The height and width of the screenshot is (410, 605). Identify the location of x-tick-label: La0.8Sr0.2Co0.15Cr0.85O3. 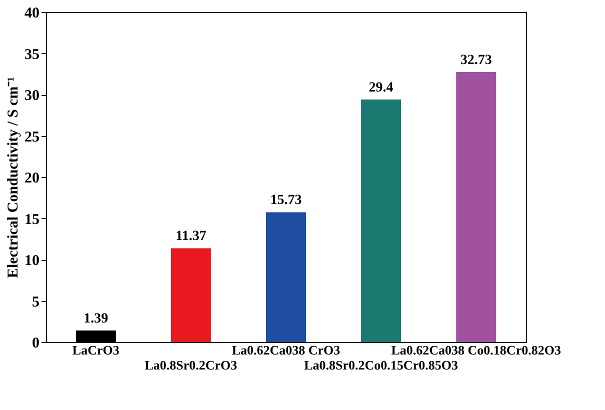
(381, 365).